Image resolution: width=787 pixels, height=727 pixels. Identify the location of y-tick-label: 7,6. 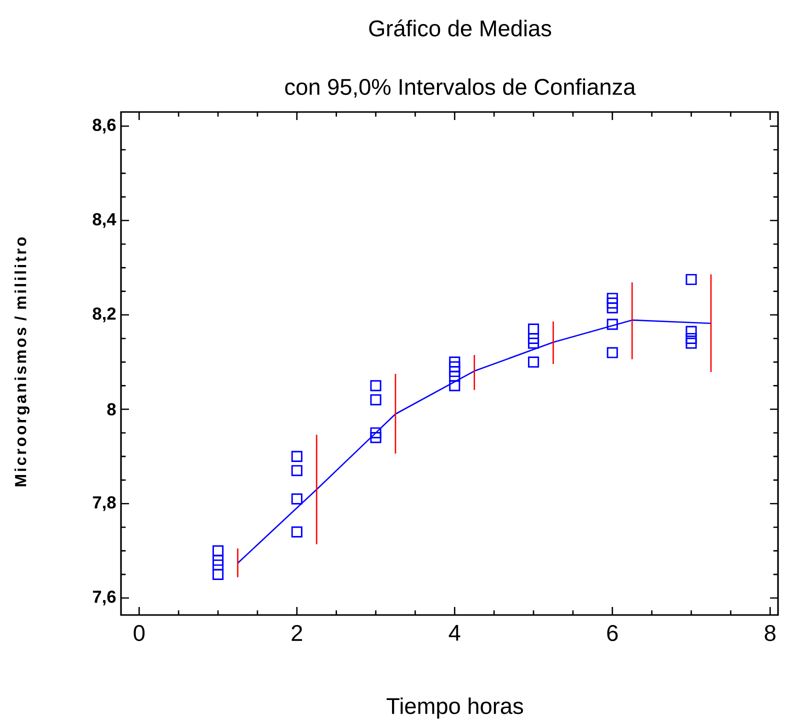
(104, 598).